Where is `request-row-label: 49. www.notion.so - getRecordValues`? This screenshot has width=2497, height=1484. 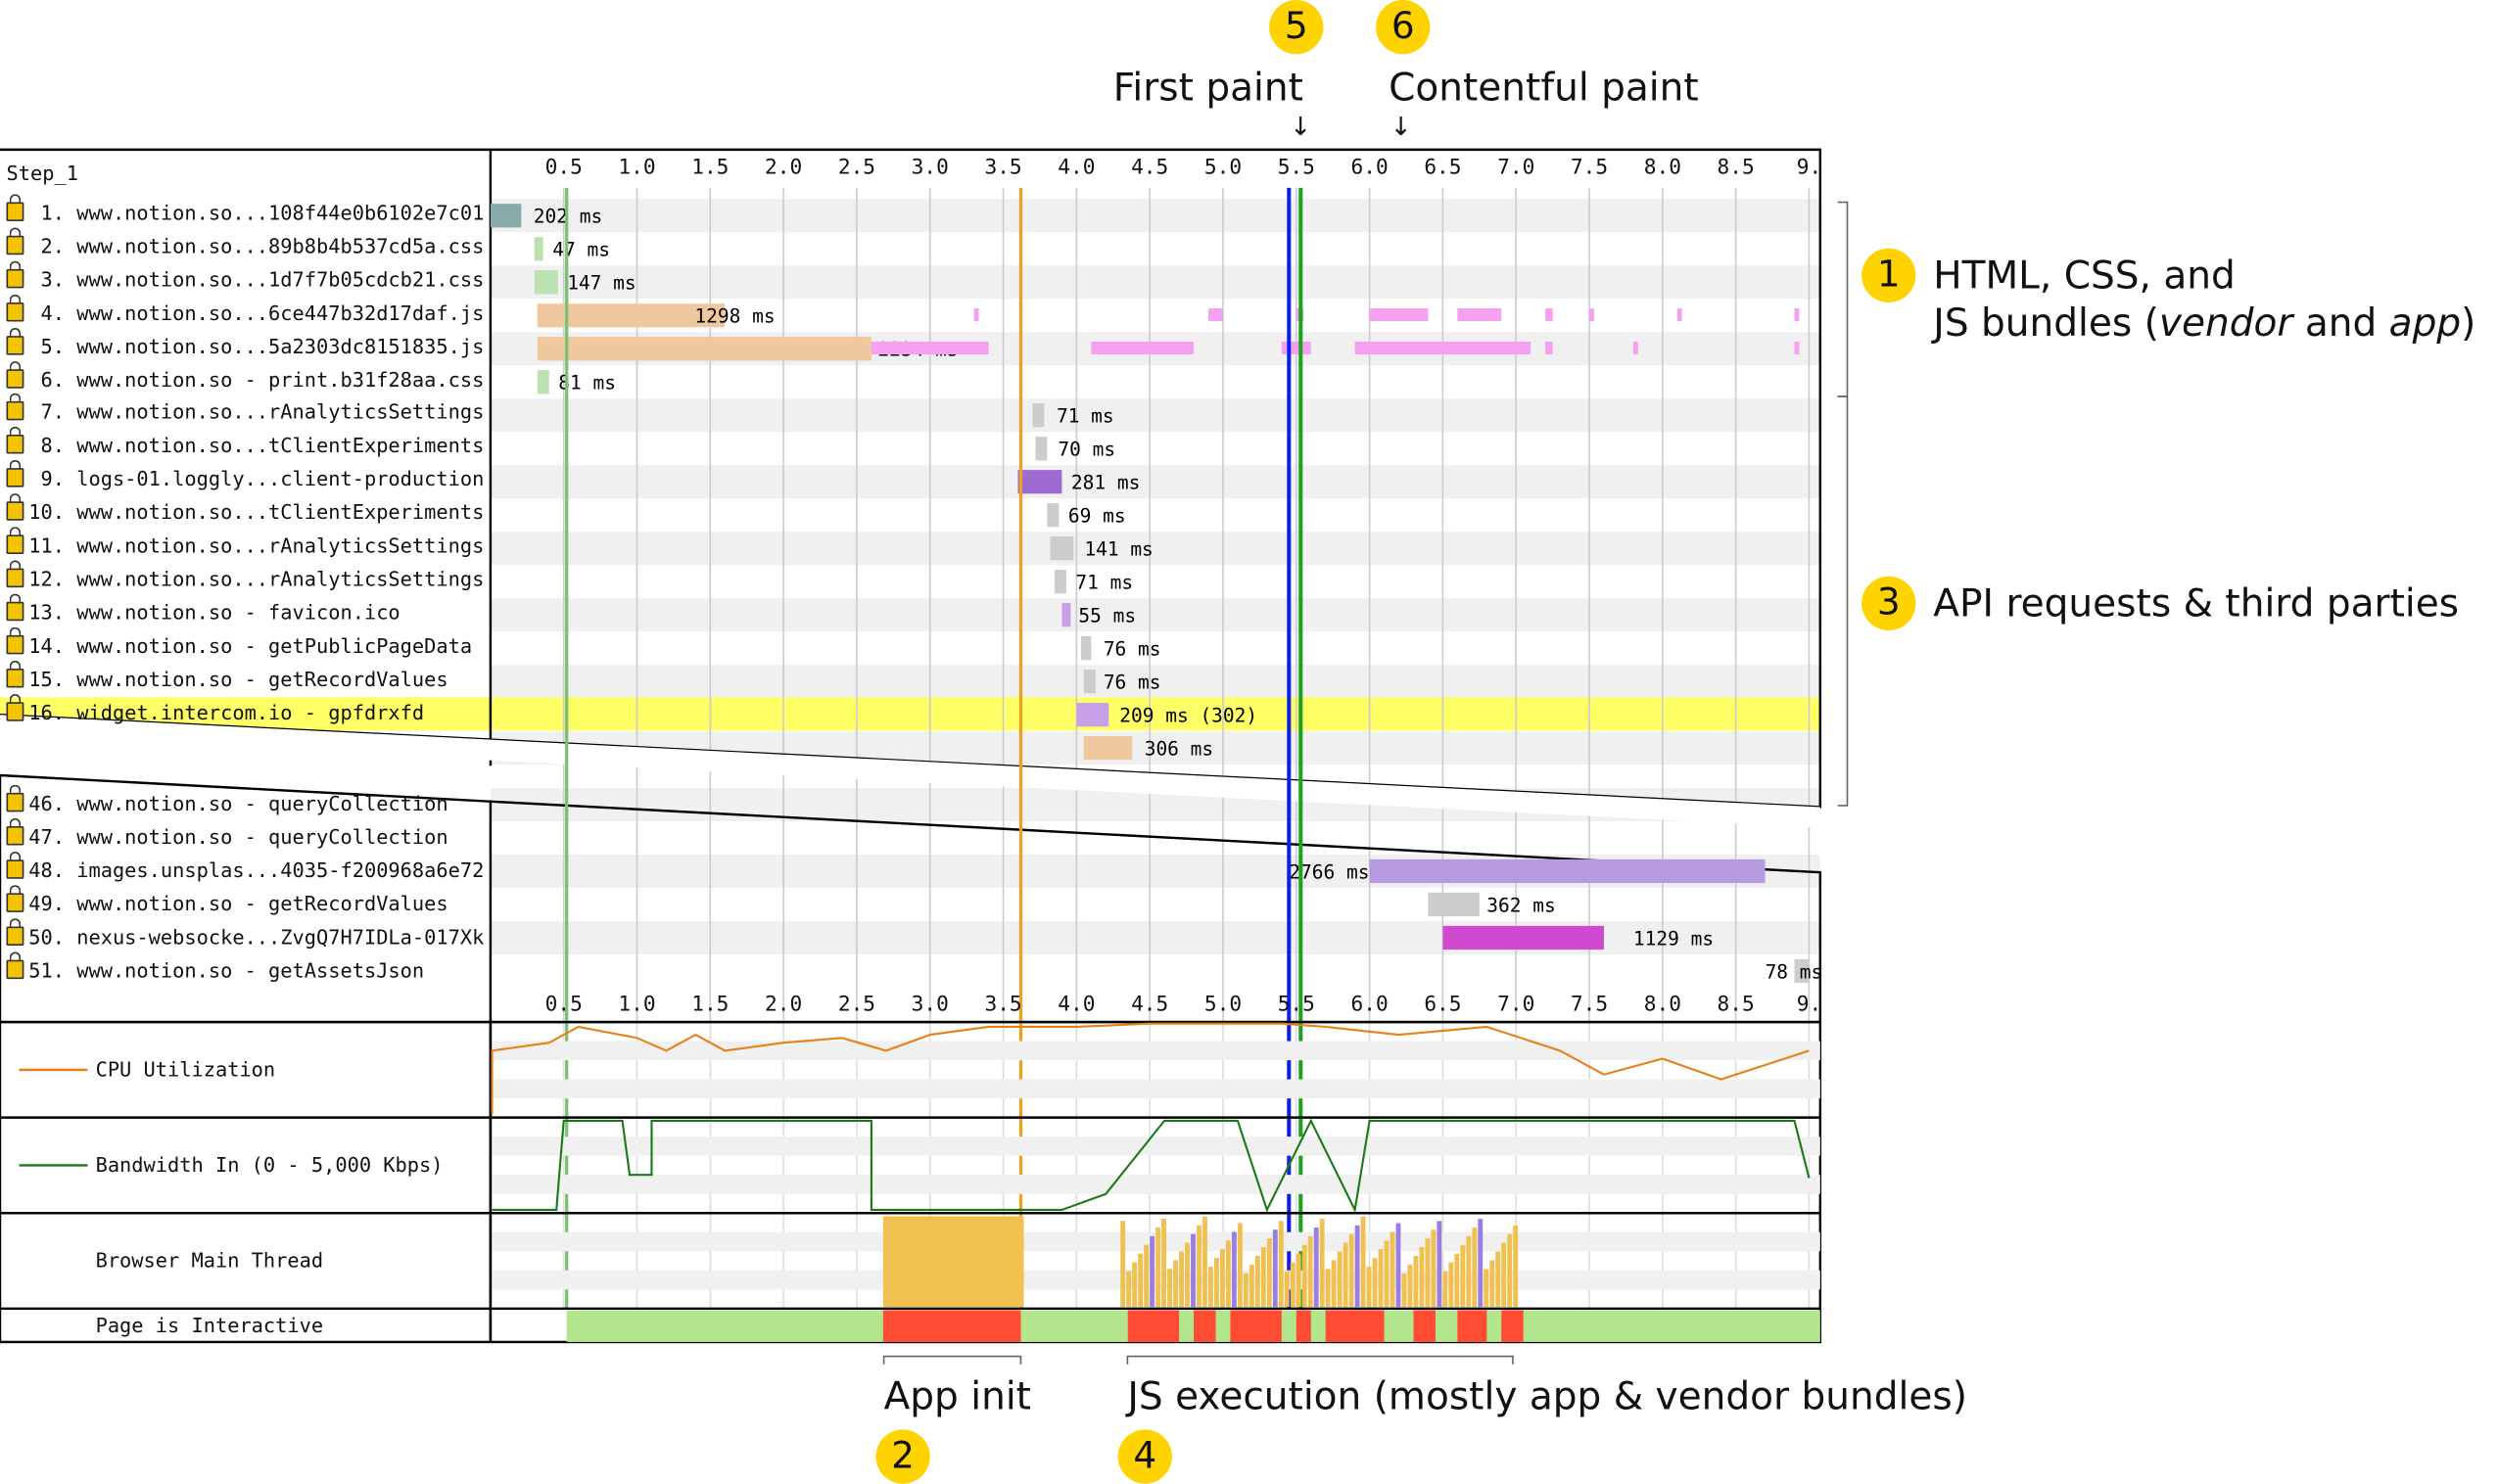 request-row-label: 49. www.notion.so - getRecordValues is located at coordinates (227, 901).